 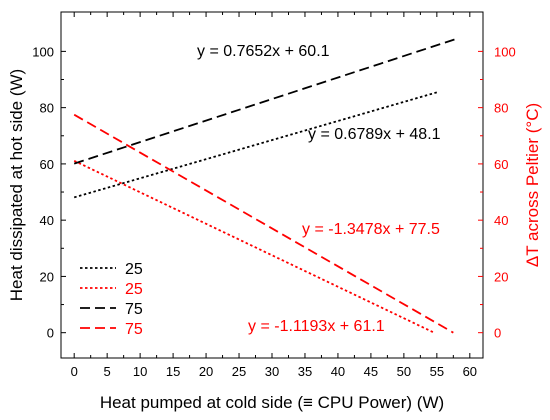 I want to click on y-left-tick-label: 60, so click(x=47, y=164).